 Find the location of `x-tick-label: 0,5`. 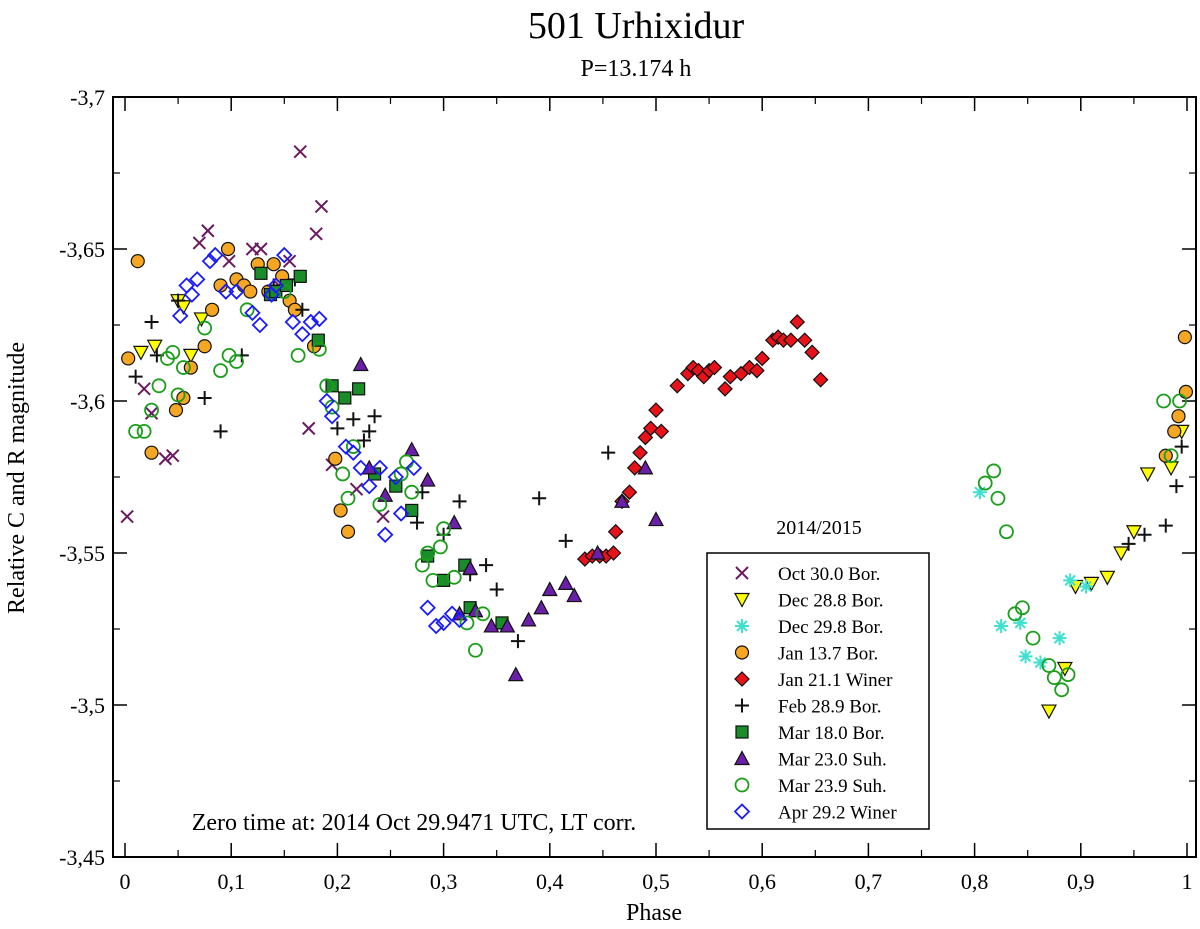

x-tick-label: 0,5 is located at coordinates (656, 881).